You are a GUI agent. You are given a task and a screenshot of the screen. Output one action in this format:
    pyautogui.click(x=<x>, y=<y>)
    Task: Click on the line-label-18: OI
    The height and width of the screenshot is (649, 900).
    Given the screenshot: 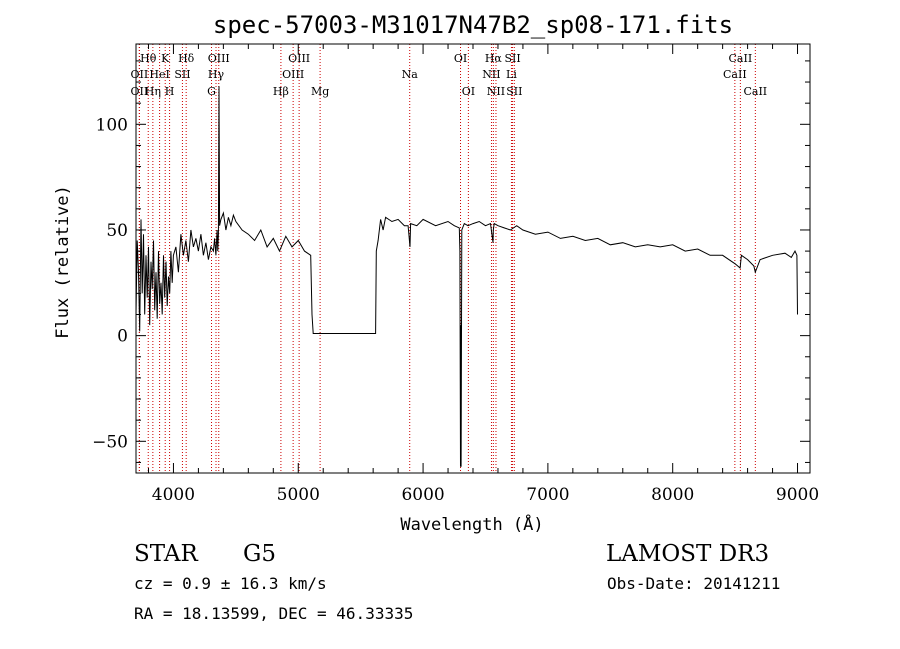 What is the action you would take?
    pyautogui.click(x=468, y=91)
    